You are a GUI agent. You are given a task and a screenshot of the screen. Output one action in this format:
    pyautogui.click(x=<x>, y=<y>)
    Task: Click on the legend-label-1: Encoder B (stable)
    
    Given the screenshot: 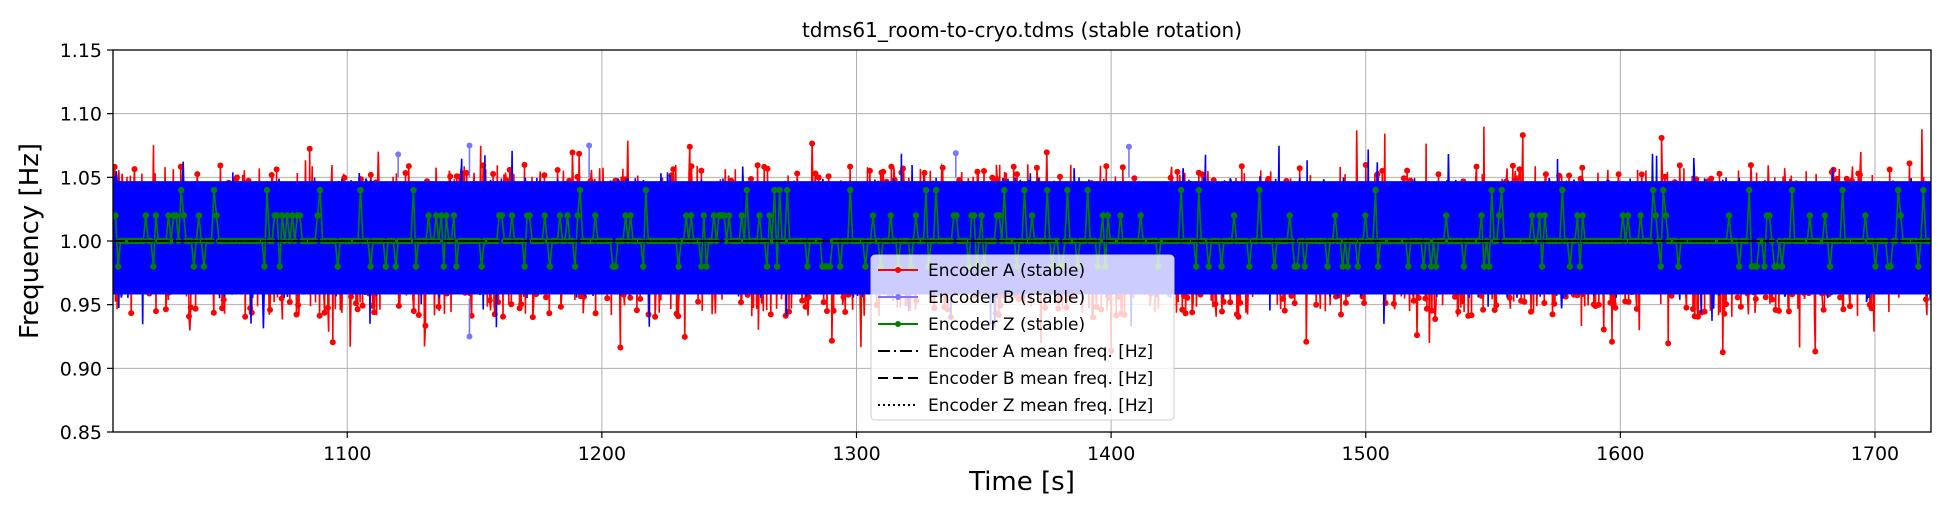 What is the action you would take?
    pyautogui.click(x=1006, y=298)
    